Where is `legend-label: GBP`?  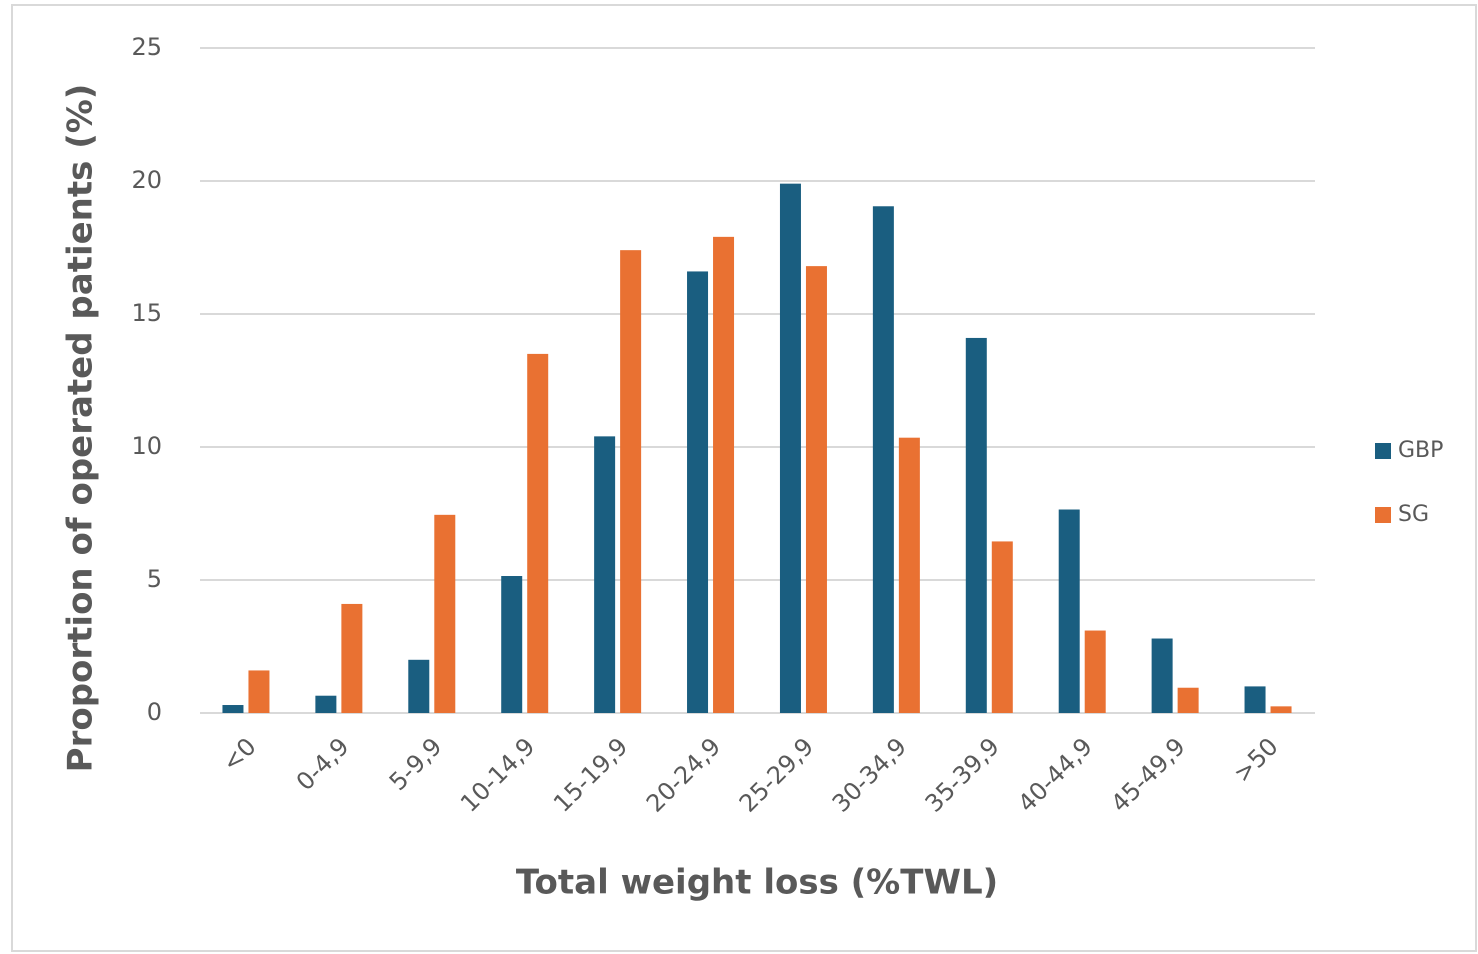 legend-label: GBP is located at coordinates (1420, 450).